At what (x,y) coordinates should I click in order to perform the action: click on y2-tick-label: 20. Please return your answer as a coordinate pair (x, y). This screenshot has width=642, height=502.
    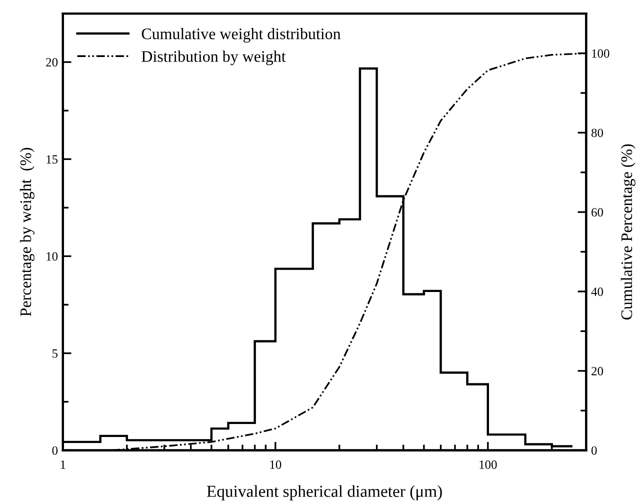
    Looking at the image, I should click on (598, 371).